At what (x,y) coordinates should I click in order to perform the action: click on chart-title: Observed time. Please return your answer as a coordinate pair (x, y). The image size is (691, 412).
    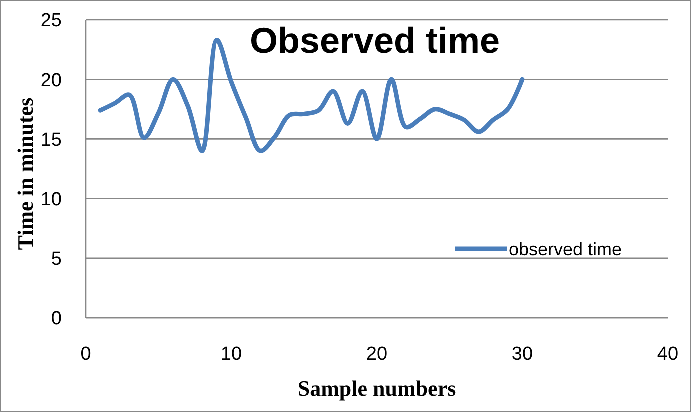
    Looking at the image, I should click on (375, 40).